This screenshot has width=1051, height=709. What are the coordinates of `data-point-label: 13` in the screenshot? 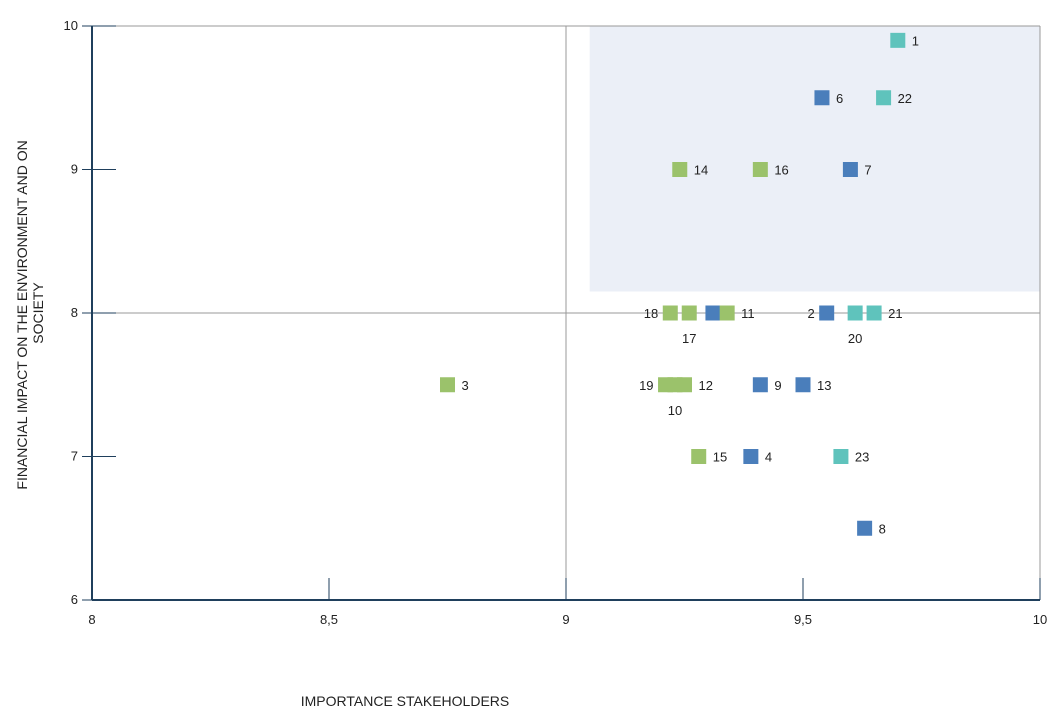 It's located at (824, 385).